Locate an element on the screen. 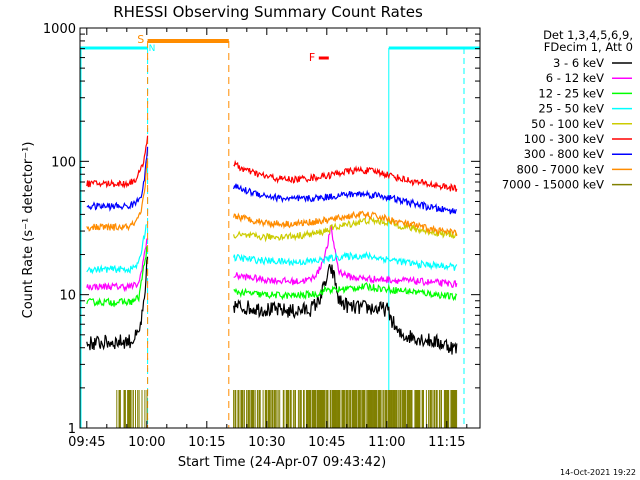  series-800-7000-kev is located at coordinates (272, 197).